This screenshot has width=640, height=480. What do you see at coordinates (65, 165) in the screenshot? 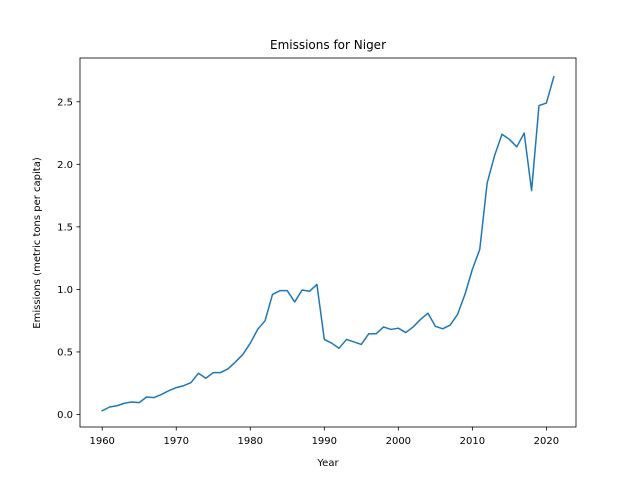
I see `y-tick-label: 2.0` at bounding box center [65, 165].